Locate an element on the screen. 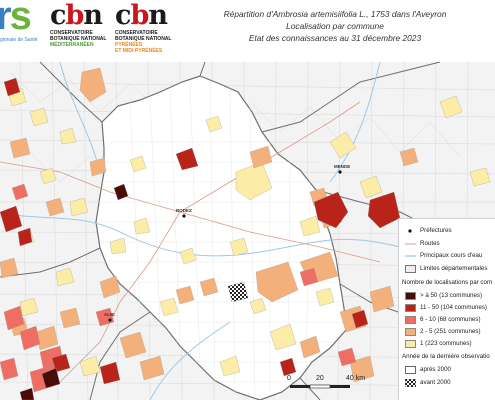 The image size is (495, 400). scale-label-40: 40 km is located at coordinates (355, 378).